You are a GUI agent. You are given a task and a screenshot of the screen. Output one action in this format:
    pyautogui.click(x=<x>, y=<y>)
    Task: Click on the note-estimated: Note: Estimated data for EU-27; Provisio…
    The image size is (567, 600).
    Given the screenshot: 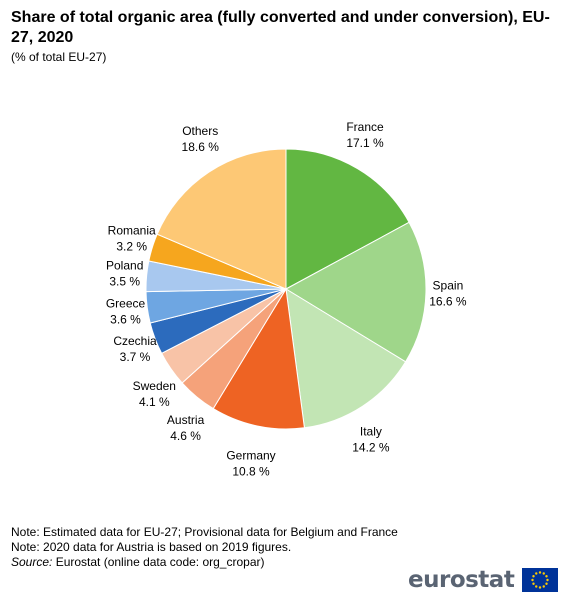 What is the action you would take?
    pyautogui.click(x=204, y=532)
    